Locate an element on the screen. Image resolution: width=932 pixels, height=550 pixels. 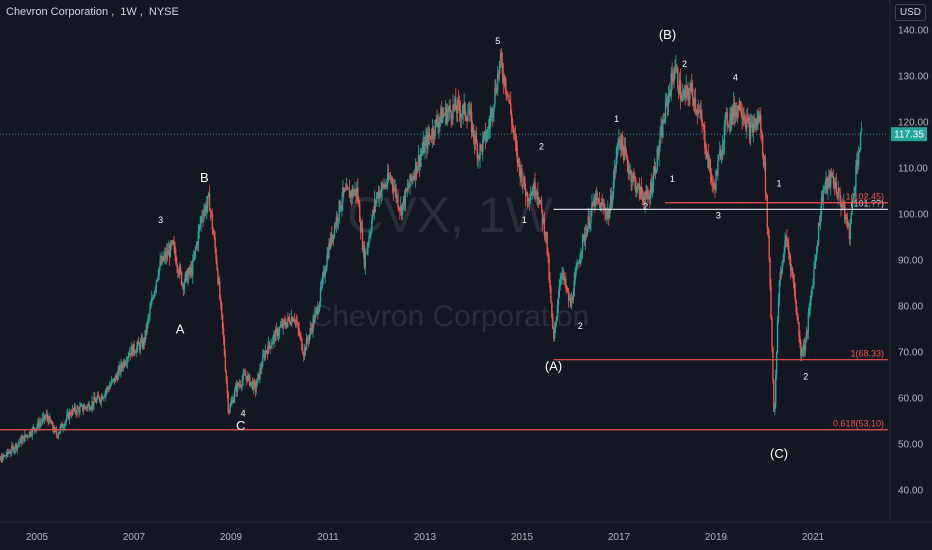
interval: 1W is located at coordinates (128, 12).